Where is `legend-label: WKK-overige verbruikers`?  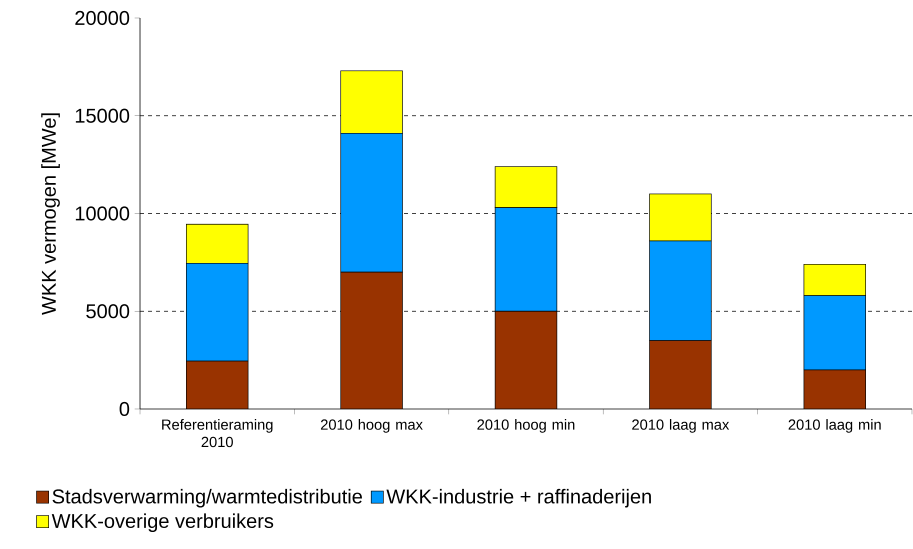 legend-label: WKK-overige verbruikers is located at coordinates (163, 522).